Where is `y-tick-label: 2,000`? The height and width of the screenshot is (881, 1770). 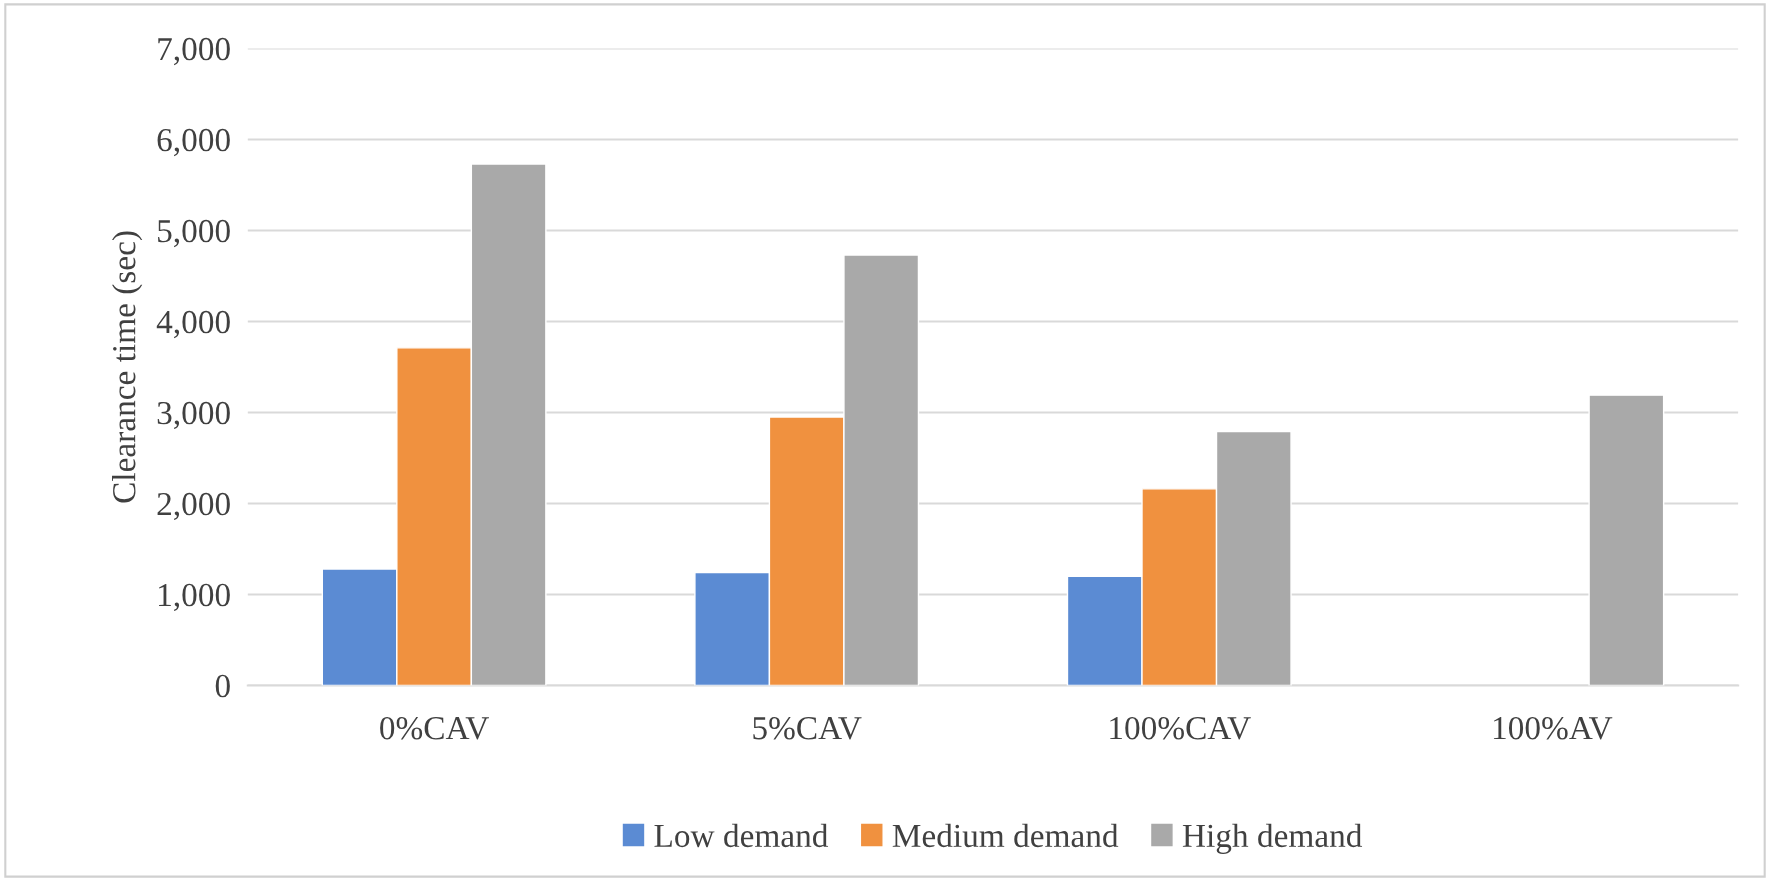 y-tick-label: 2,000 is located at coordinates (193, 506).